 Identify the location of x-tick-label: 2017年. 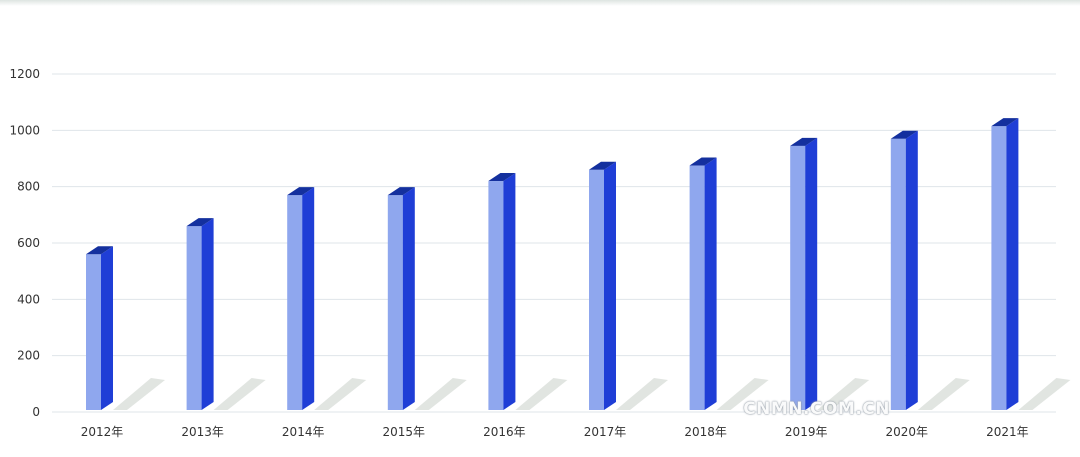
(605, 432).